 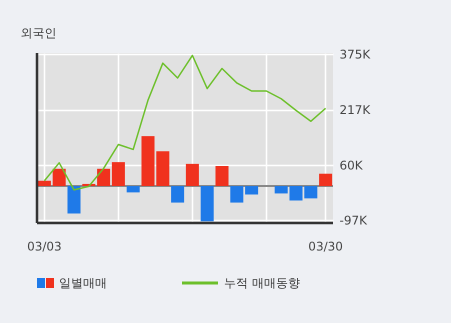 I want to click on y-tick-label: 375K, so click(x=356, y=55).